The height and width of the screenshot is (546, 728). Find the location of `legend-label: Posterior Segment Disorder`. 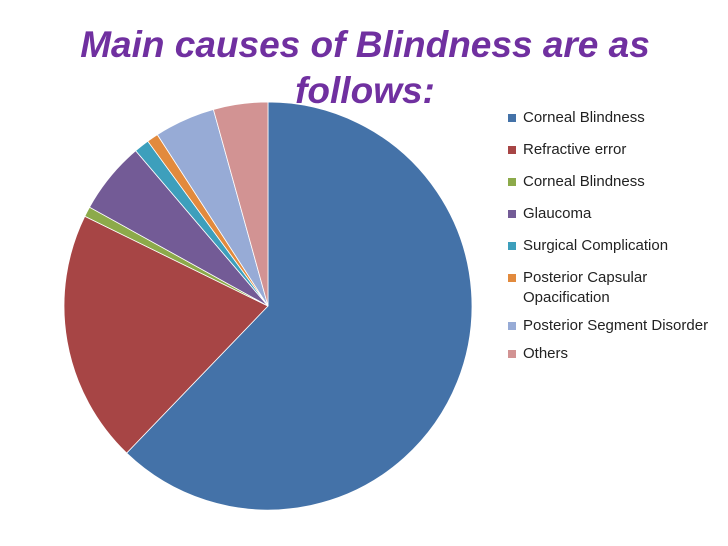

legend-label: Posterior Segment Disorder is located at coordinates (616, 325).